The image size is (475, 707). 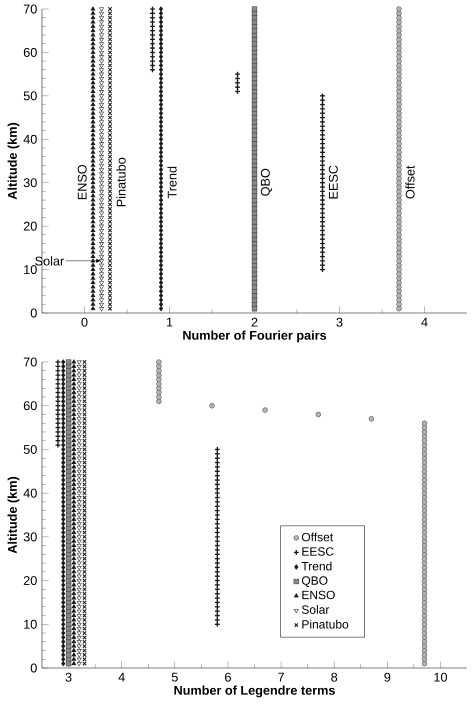 What do you see at coordinates (266, 182) in the screenshot?
I see `text: QBO` at bounding box center [266, 182].